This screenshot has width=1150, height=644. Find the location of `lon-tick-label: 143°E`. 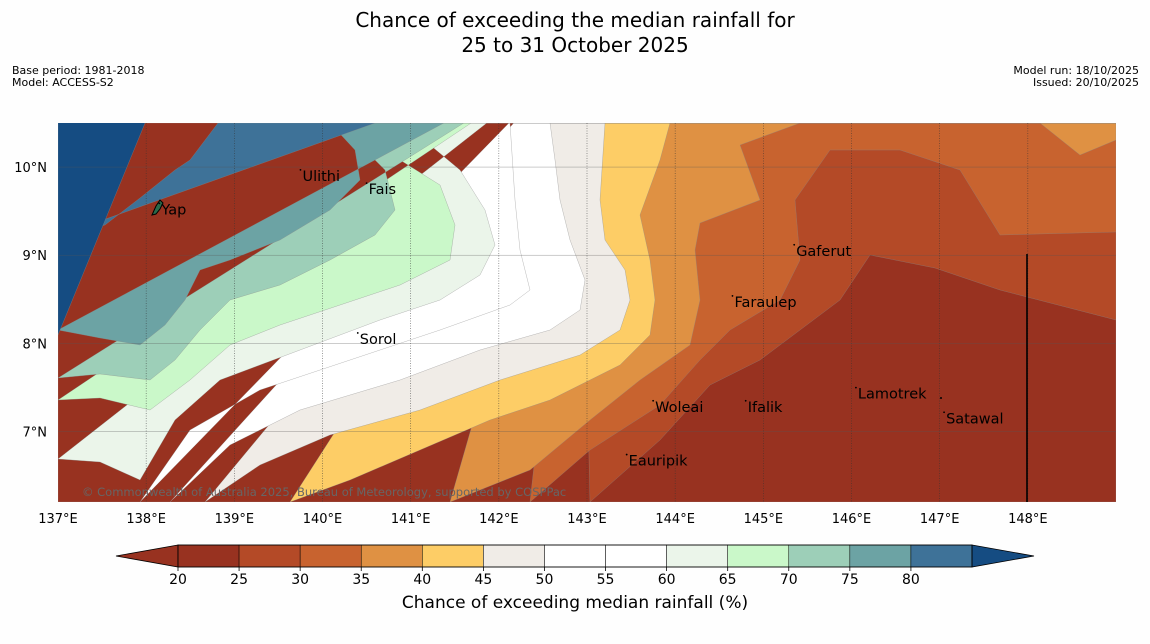

lon-tick-label: 143°E is located at coordinates (587, 519).